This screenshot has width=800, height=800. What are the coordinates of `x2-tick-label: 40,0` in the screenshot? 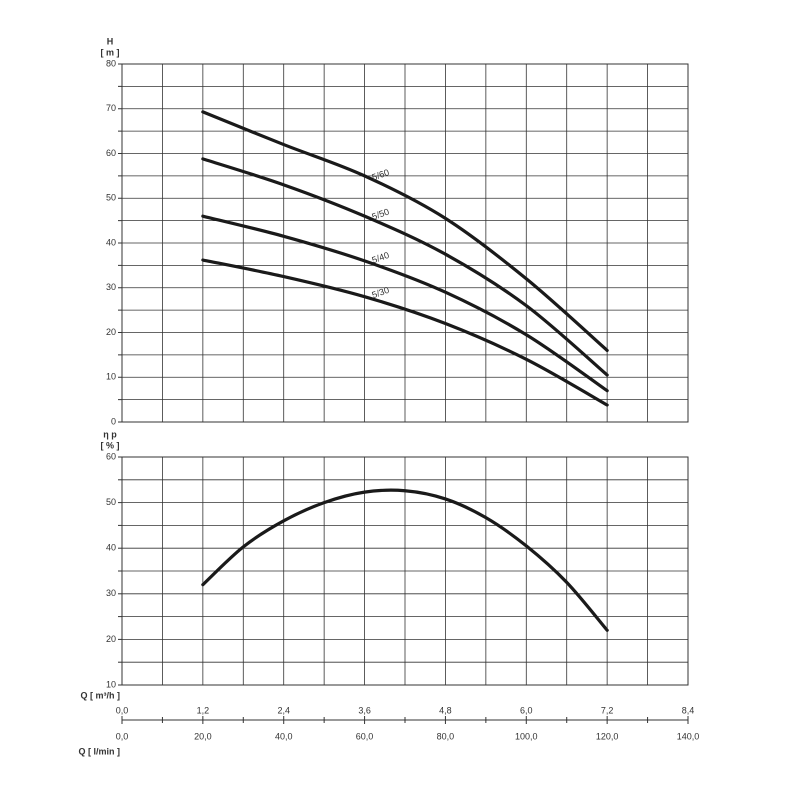 It's located at (284, 736).